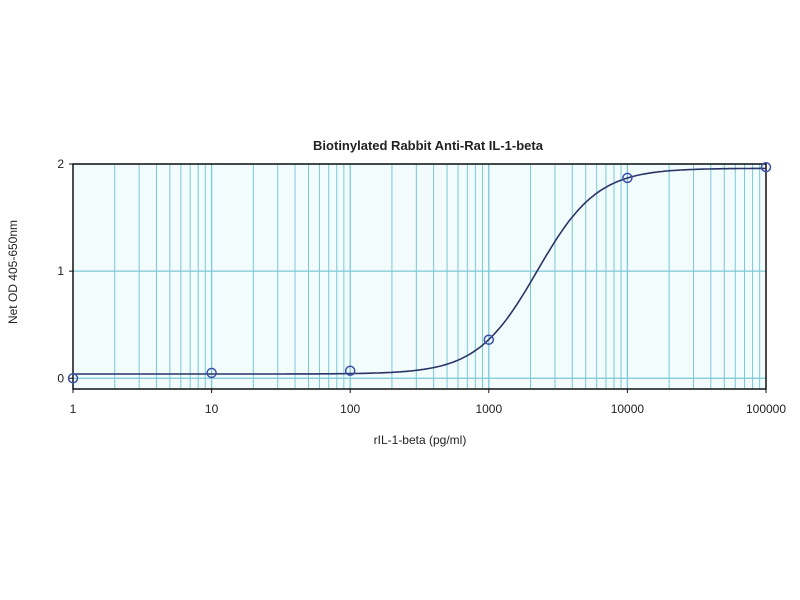 Image resolution: width=800 pixels, height=600 pixels. I want to click on y-tick-label: 0, so click(60, 378).